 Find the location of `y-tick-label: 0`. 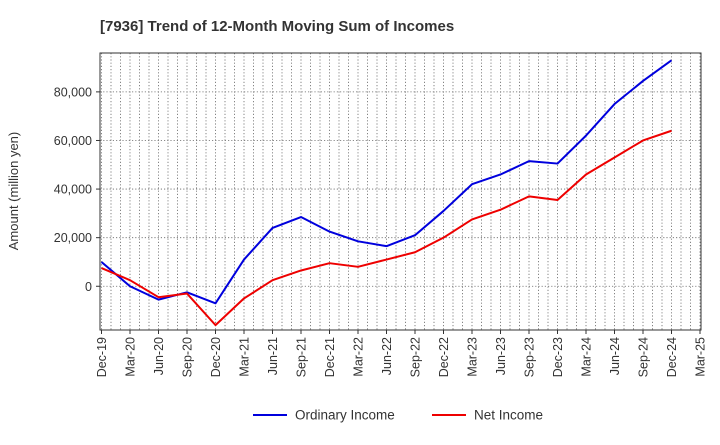

y-tick-label: 0 is located at coordinates (88, 287).